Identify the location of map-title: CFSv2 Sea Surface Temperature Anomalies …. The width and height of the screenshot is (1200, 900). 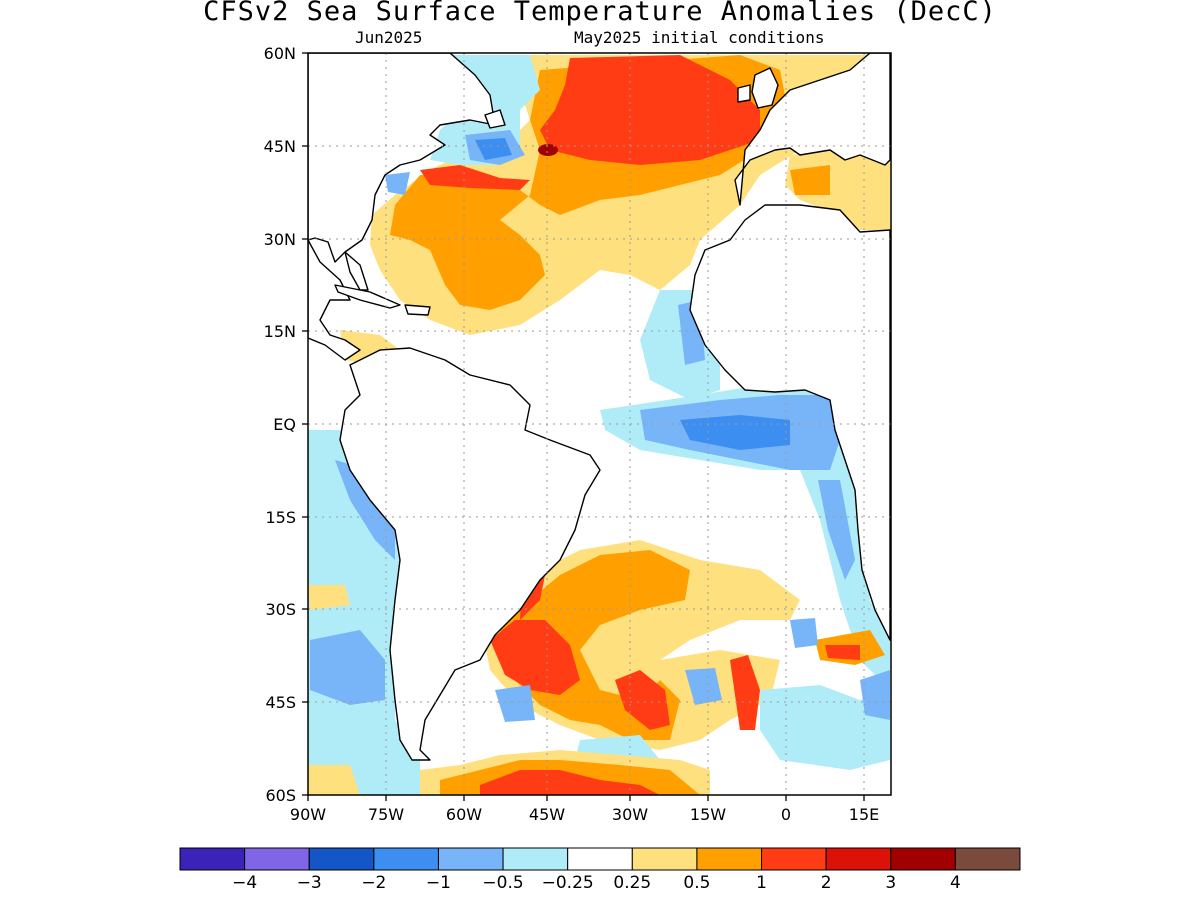
(600, 13).